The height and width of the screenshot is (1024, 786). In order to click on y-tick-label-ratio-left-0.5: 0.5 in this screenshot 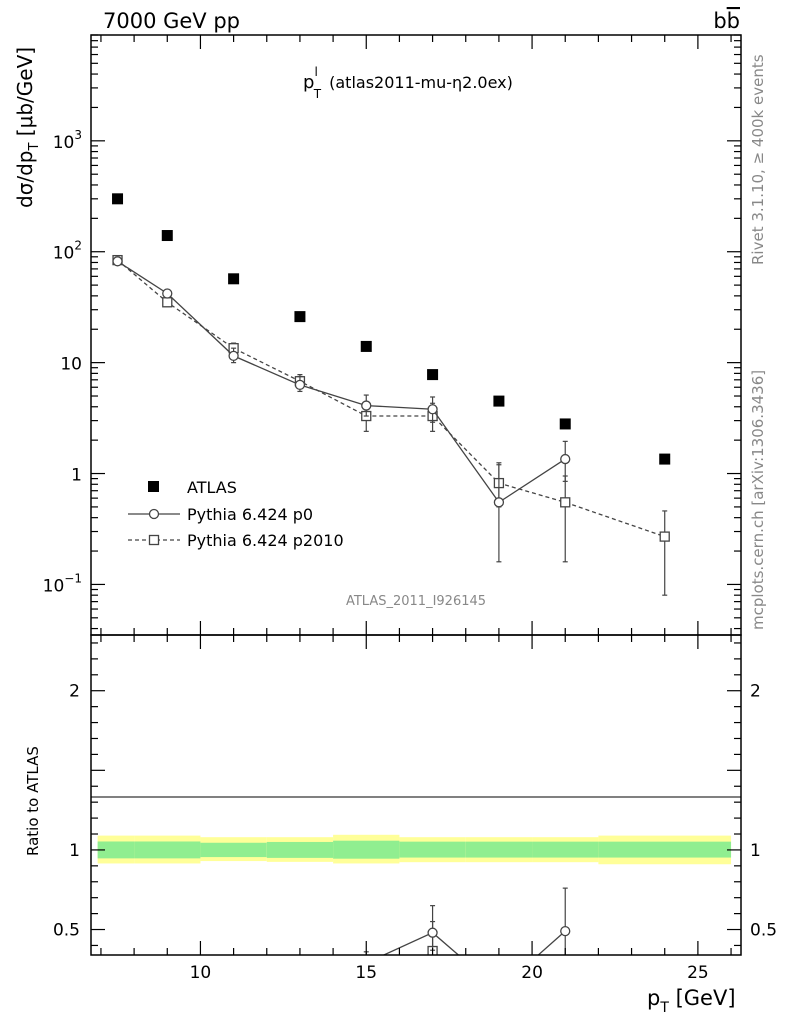, I will do `click(66, 931)`.